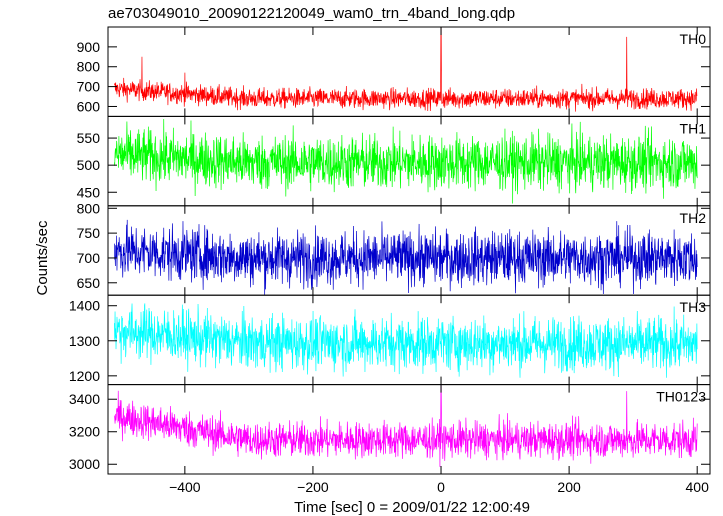 This screenshot has height=516, width=723. I want to click on y-tick-label: 3000, so click(84, 464).